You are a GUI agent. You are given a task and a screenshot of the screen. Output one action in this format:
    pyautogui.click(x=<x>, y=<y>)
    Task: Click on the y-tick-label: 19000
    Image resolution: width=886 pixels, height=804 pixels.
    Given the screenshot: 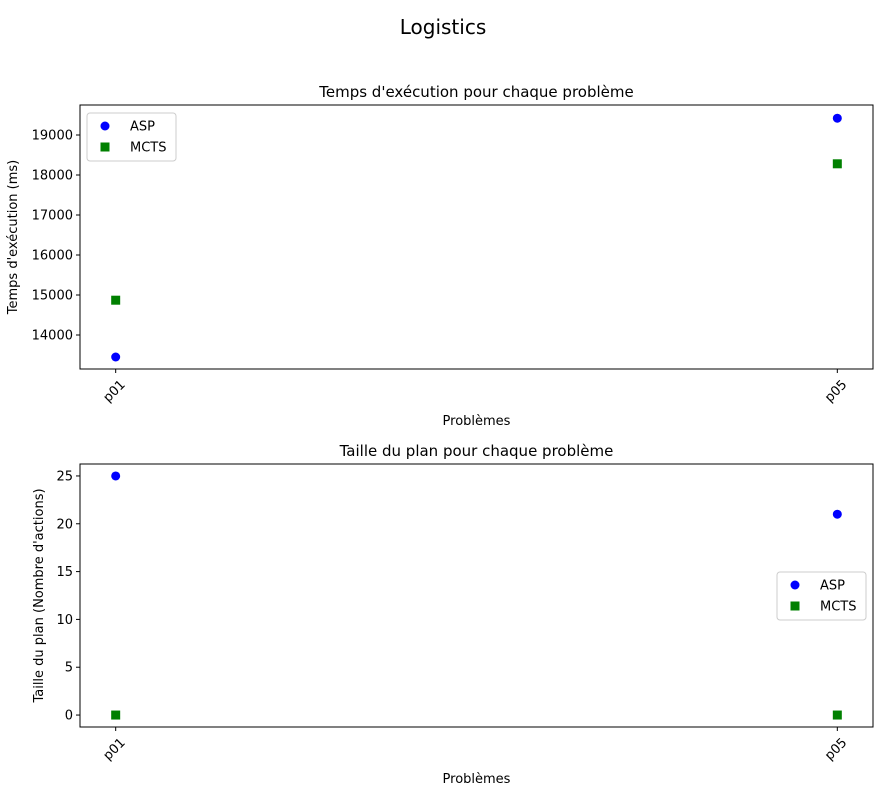 What is the action you would take?
    pyautogui.click(x=52, y=136)
    